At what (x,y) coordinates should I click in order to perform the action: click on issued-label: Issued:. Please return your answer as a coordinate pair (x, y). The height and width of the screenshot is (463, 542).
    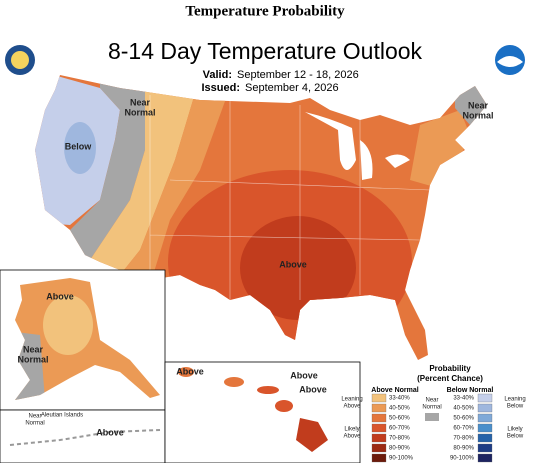
    Looking at the image, I should click on (220, 88).